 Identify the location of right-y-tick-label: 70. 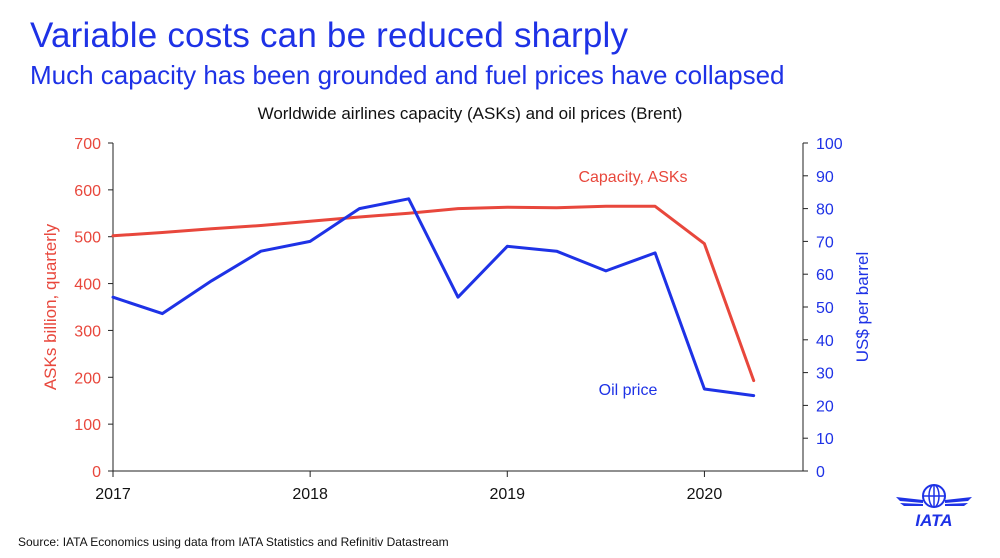
(825, 242).